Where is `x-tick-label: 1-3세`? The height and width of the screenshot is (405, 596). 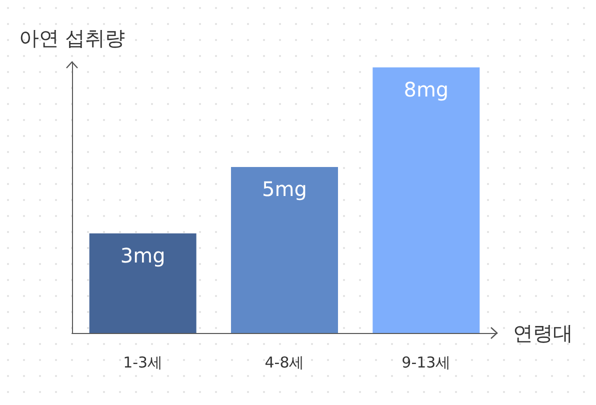 x-tick-label: 1-3세 is located at coordinates (143, 363).